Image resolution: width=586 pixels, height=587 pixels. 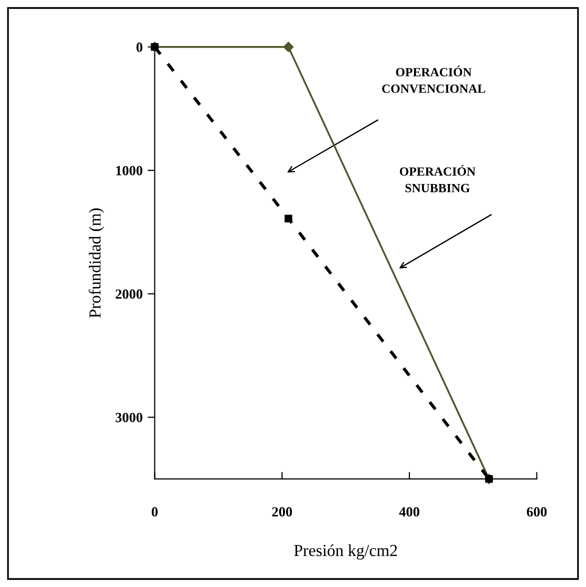 I want to click on annotation: OPERACIÓN SNUBBING, so click(x=438, y=178).